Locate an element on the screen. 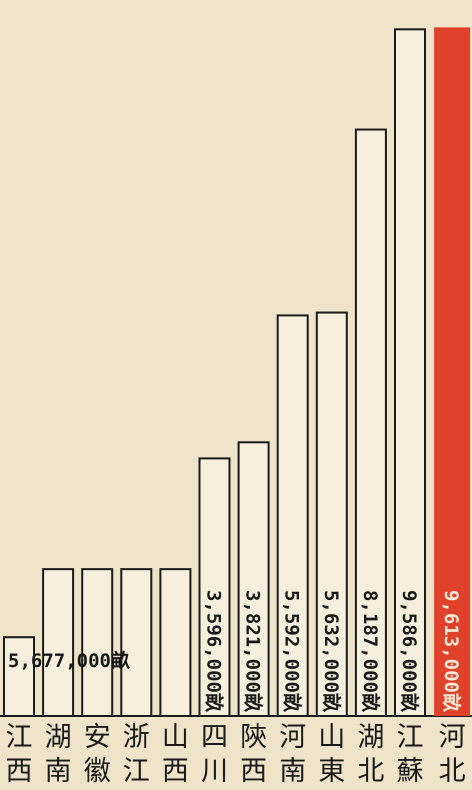  category-label-浙江-1: 浙 is located at coordinates (136, 737).